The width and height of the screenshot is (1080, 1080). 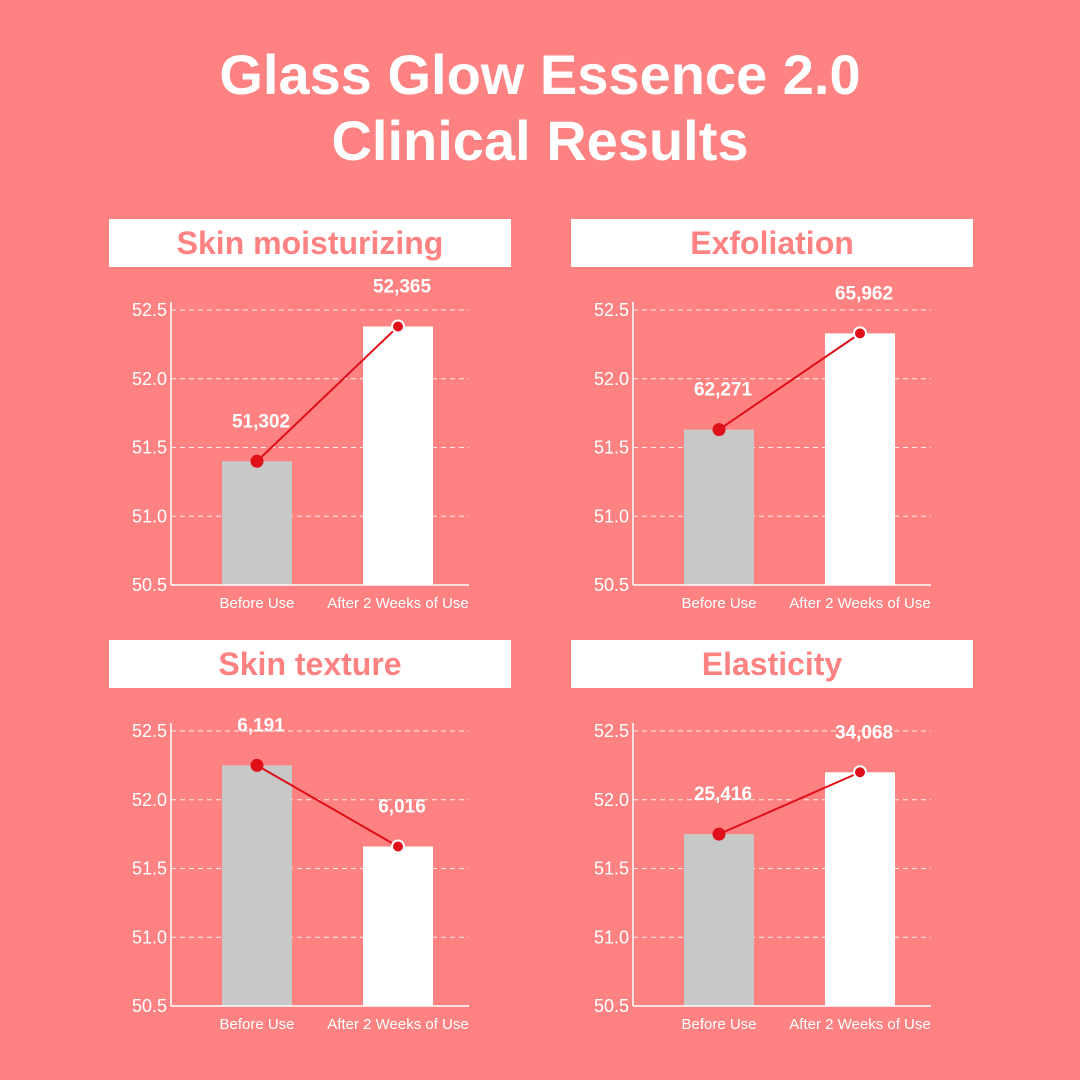 What do you see at coordinates (772, 664) in the screenshot?
I see `panel-title: Elasticity` at bounding box center [772, 664].